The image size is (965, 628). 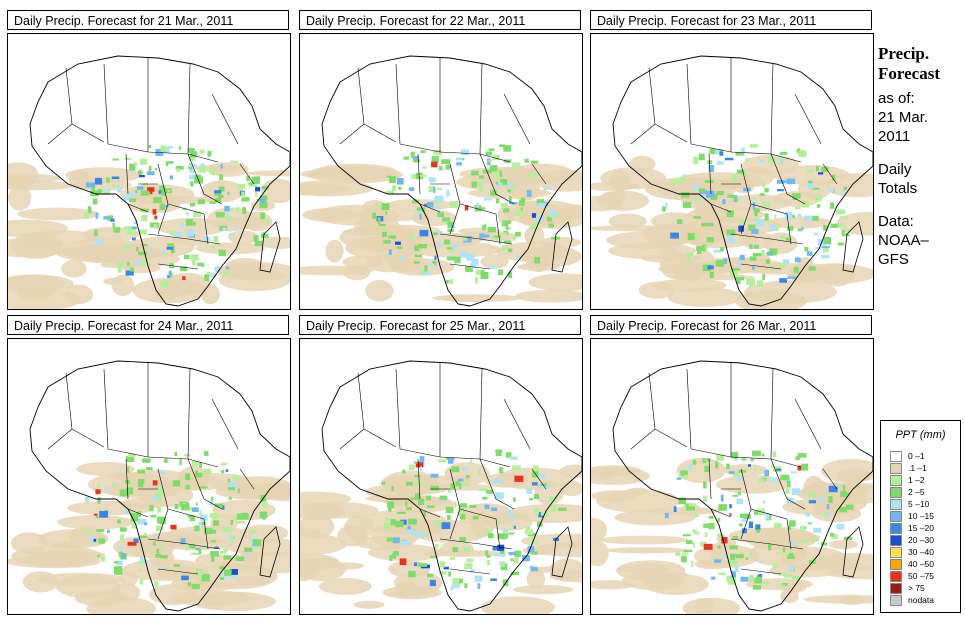 I want to click on legend-label: 20 –30, so click(x=921, y=540).